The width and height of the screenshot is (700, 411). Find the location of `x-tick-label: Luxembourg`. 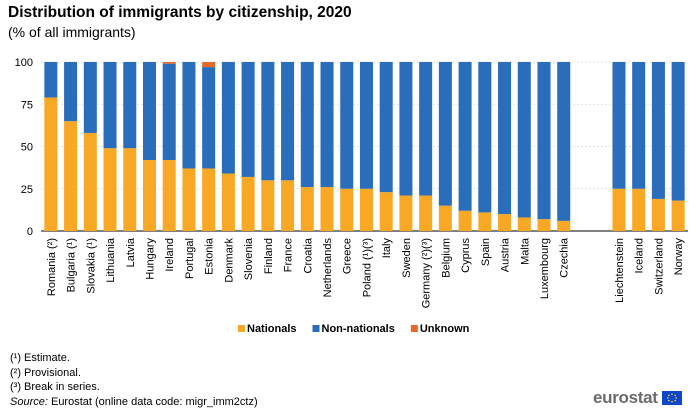

x-tick-label: Luxembourg is located at coordinates (545, 268).